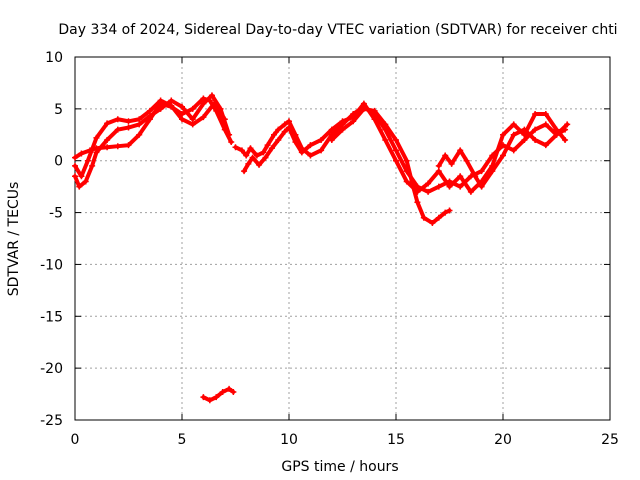 Image resolution: width=640 pixels, height=480 pixels. Describe the element at coordinates (51, 317) in the screenshot. I see `y-tick-label: -15` at that location.